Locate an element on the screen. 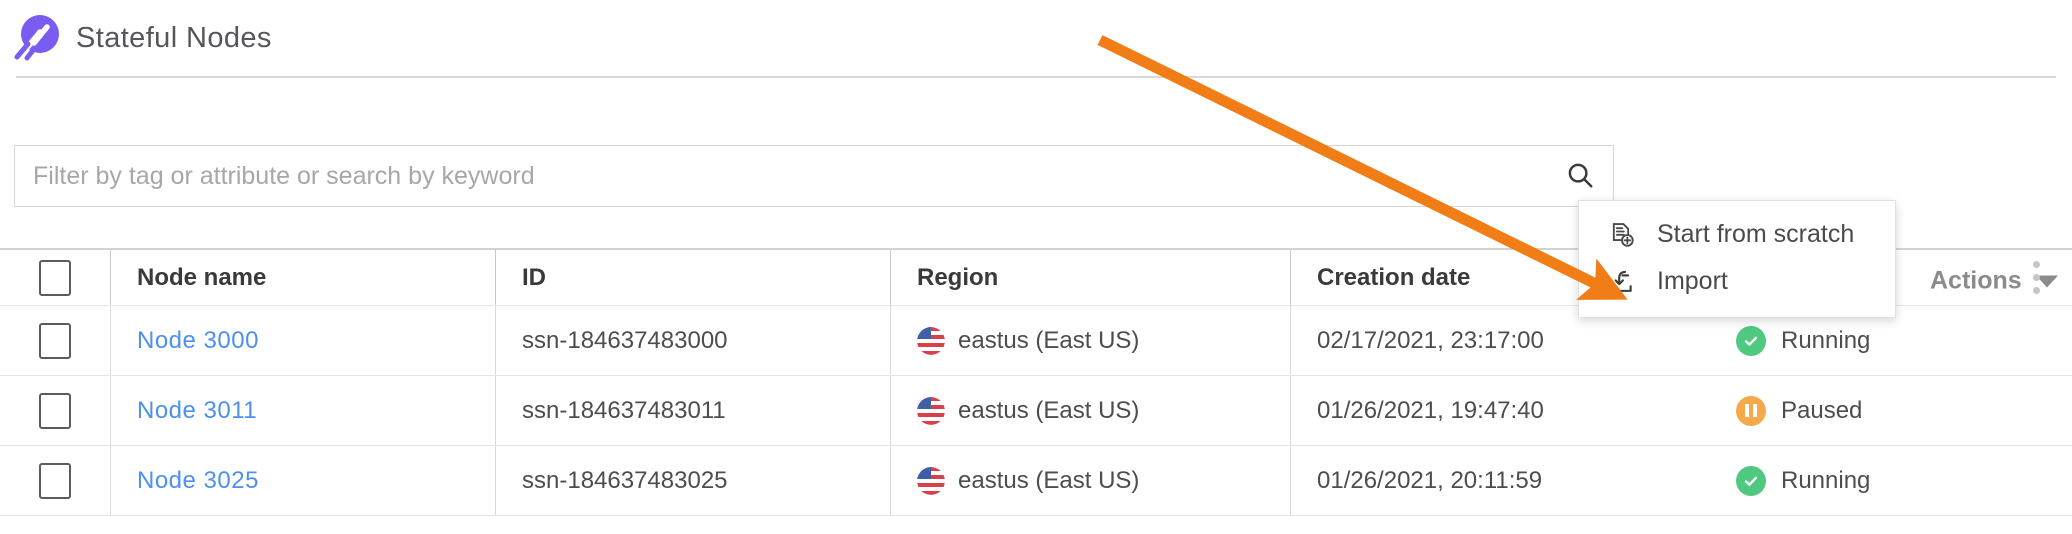 Image resolution: width=2072 pixels, height=534 pixels. table-options-cell is located at coordinates (2036, 277).